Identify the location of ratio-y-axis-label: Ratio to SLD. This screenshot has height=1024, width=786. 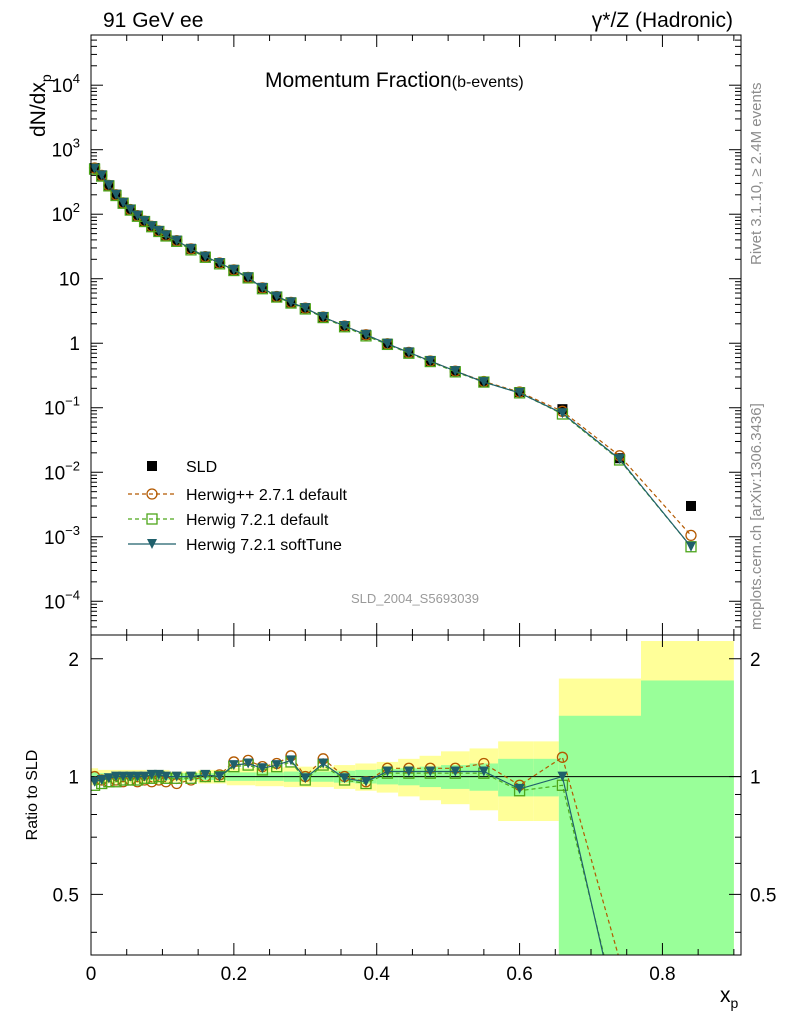
(32, 795).